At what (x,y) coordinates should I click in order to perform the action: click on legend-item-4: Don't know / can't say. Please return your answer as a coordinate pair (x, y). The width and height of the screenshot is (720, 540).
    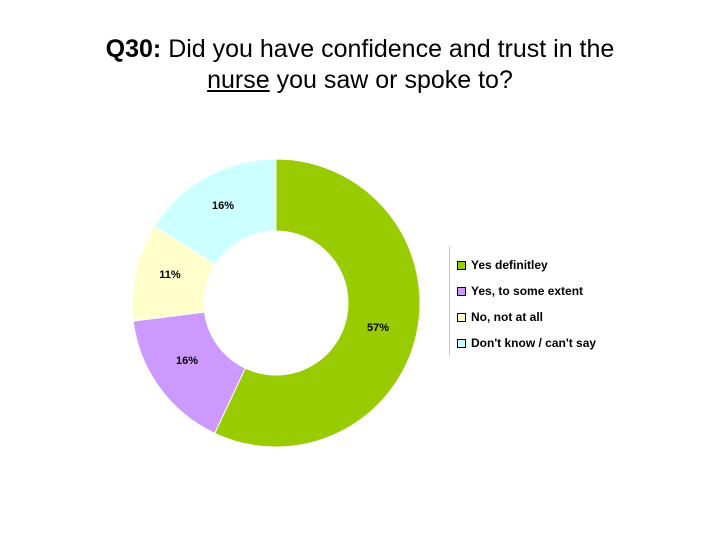
    Looking at the image, I should click on (526, 343).